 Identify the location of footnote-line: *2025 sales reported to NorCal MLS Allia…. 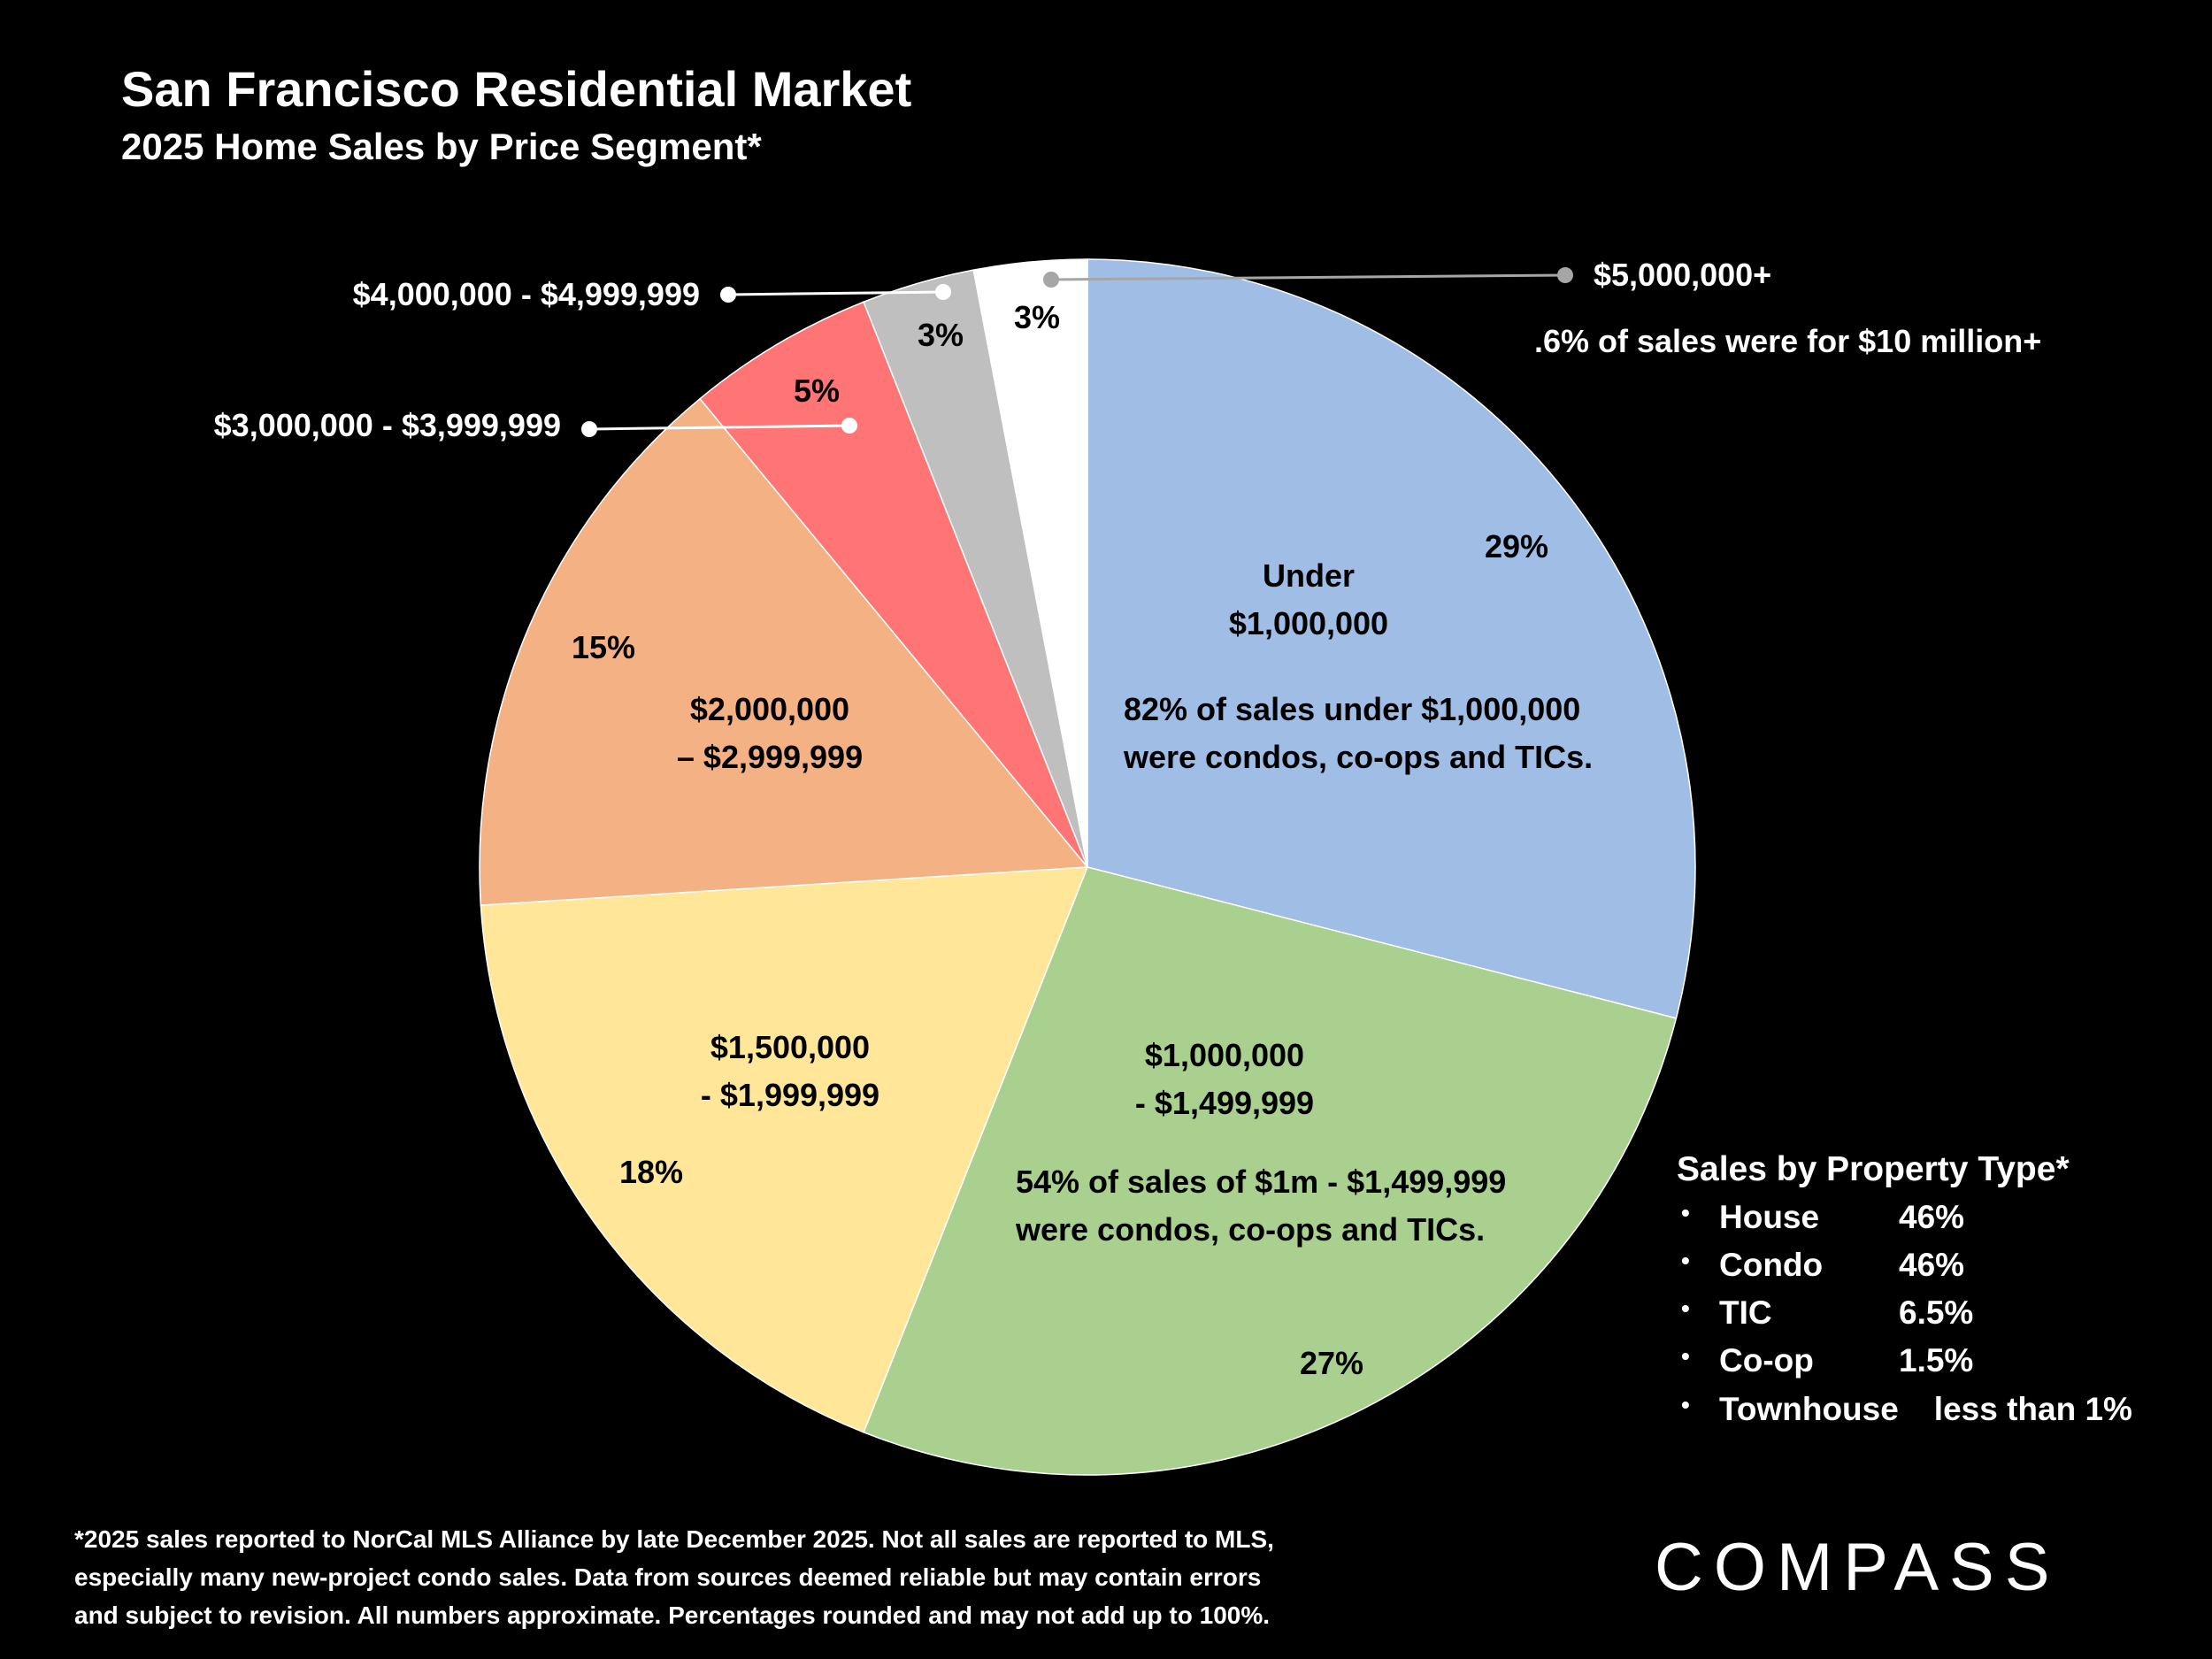
(674, 1539).